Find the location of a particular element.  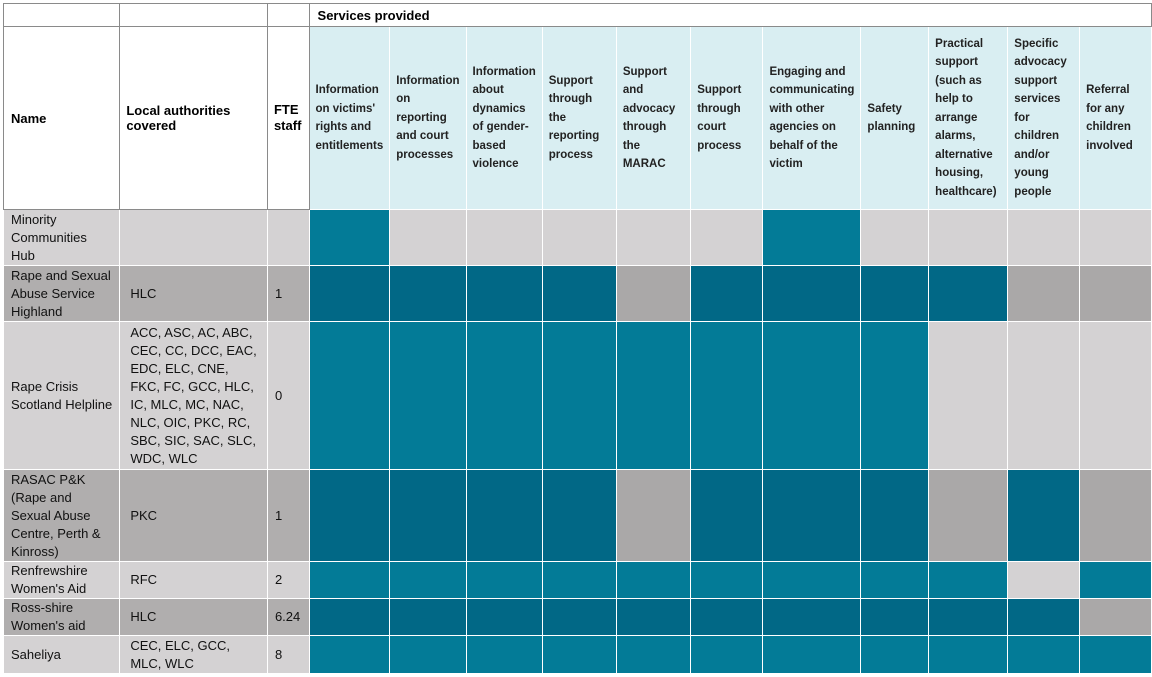

local-authorities-covered: CEC, ELC, GCC, MLC, WLC is located at coordinates (193, 654).